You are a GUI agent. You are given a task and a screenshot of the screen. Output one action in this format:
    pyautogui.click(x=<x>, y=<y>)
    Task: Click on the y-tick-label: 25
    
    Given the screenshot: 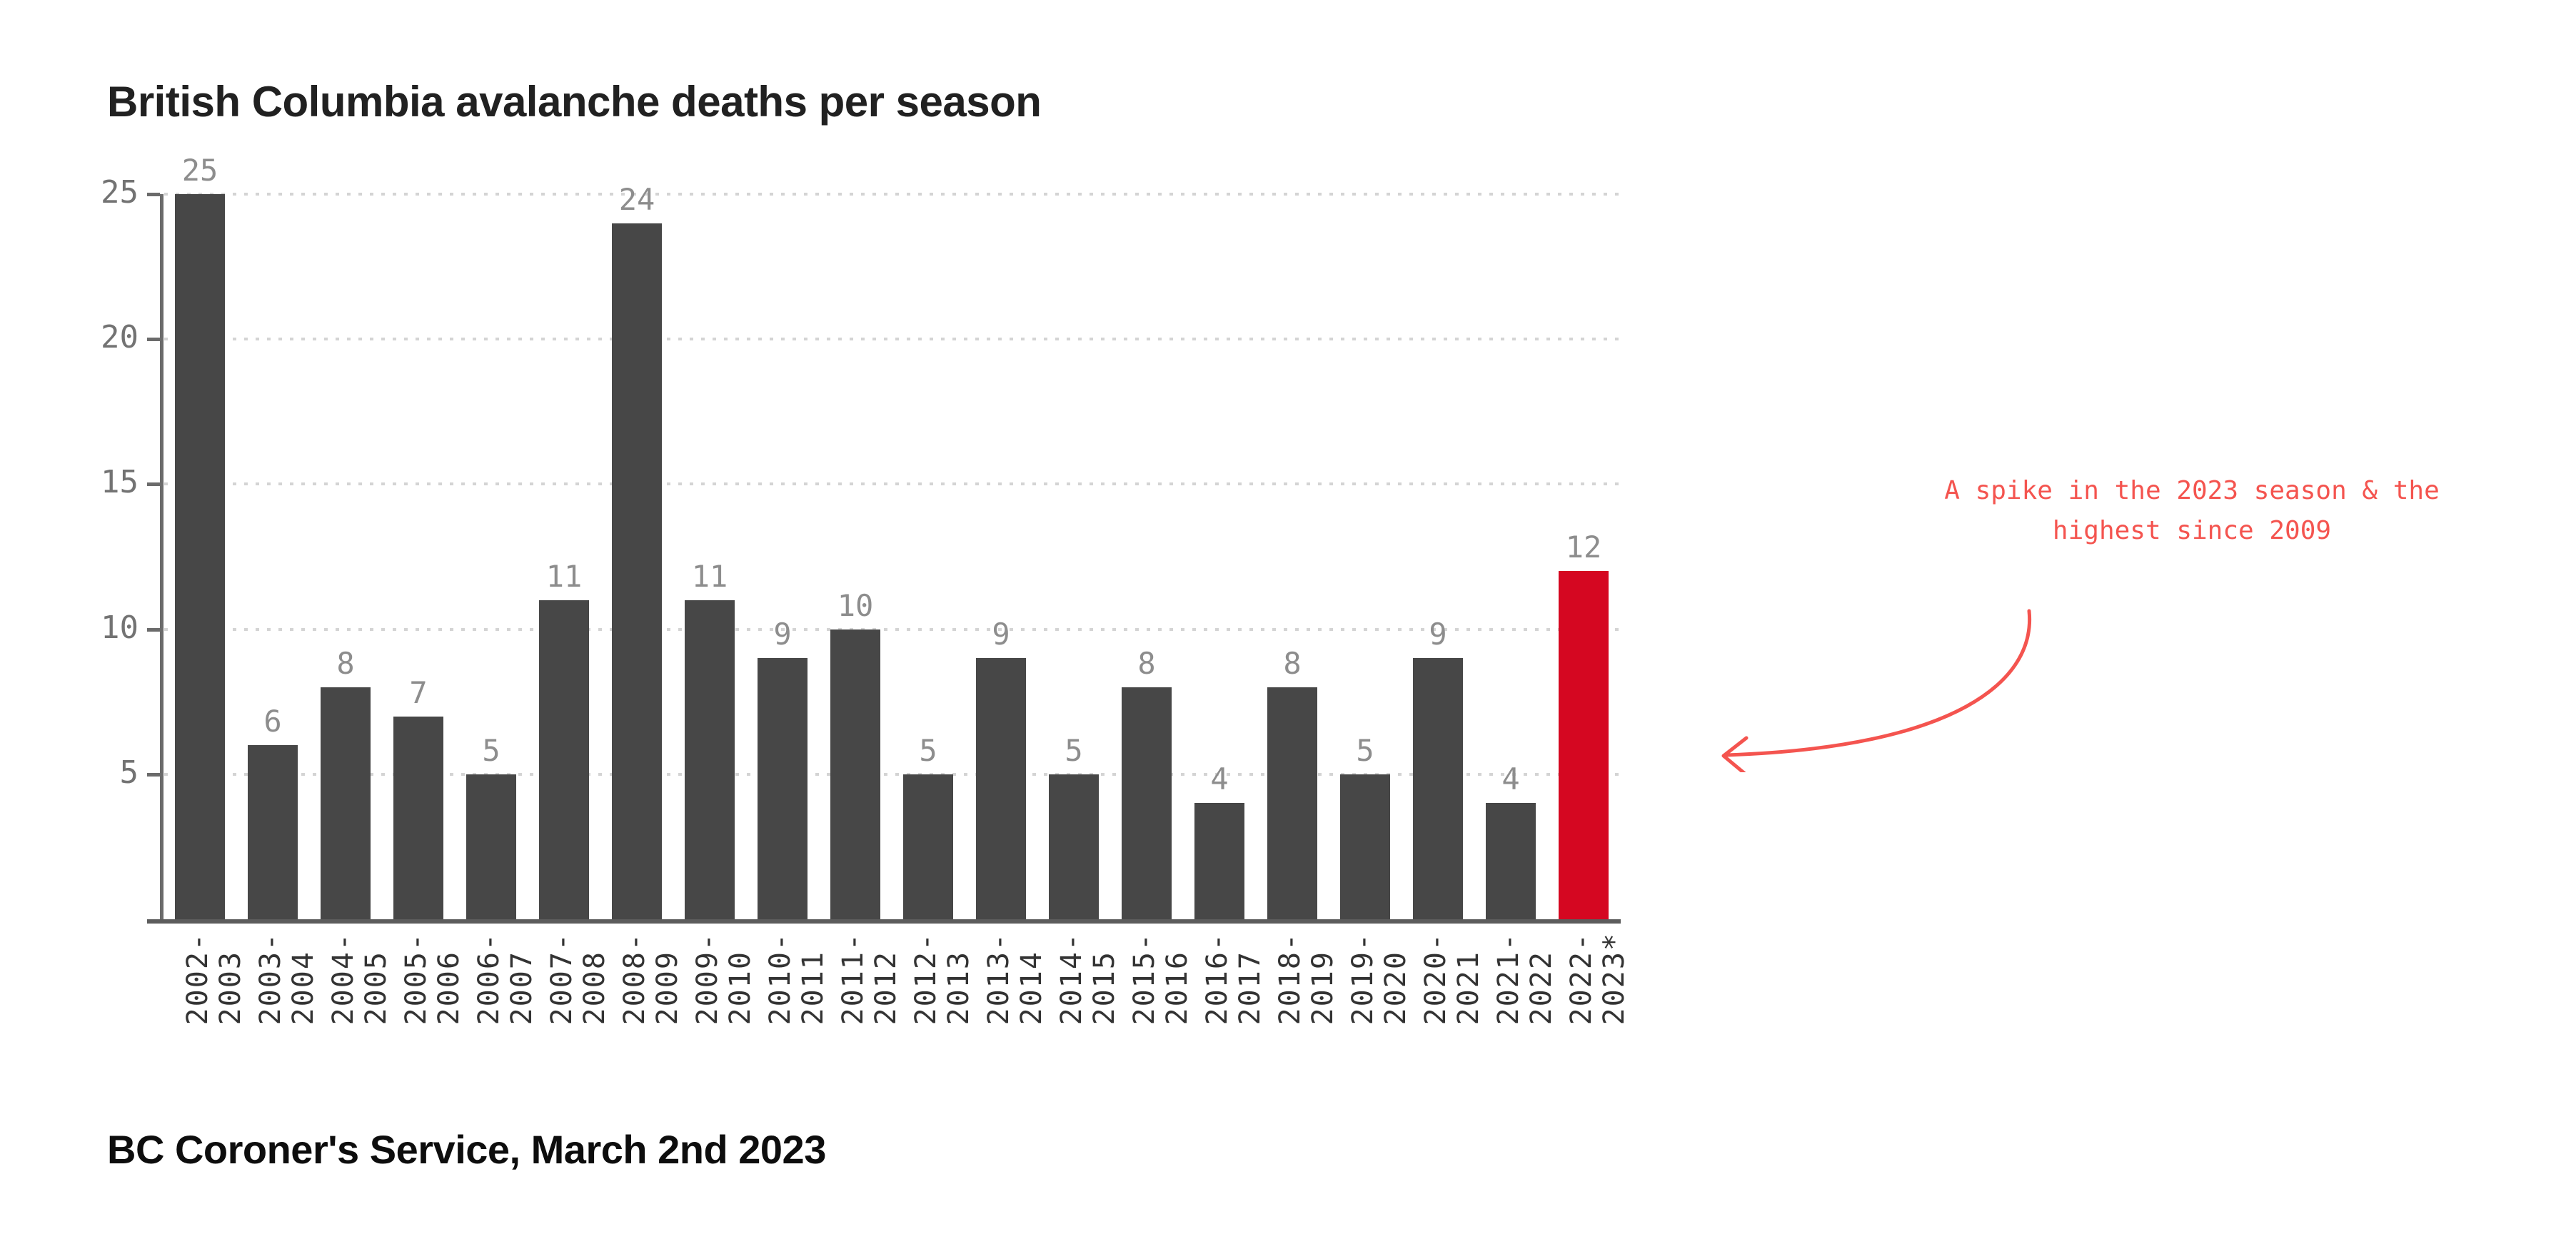 What is the action you would take?
    pyautogui.click(x=120, y=192)
    